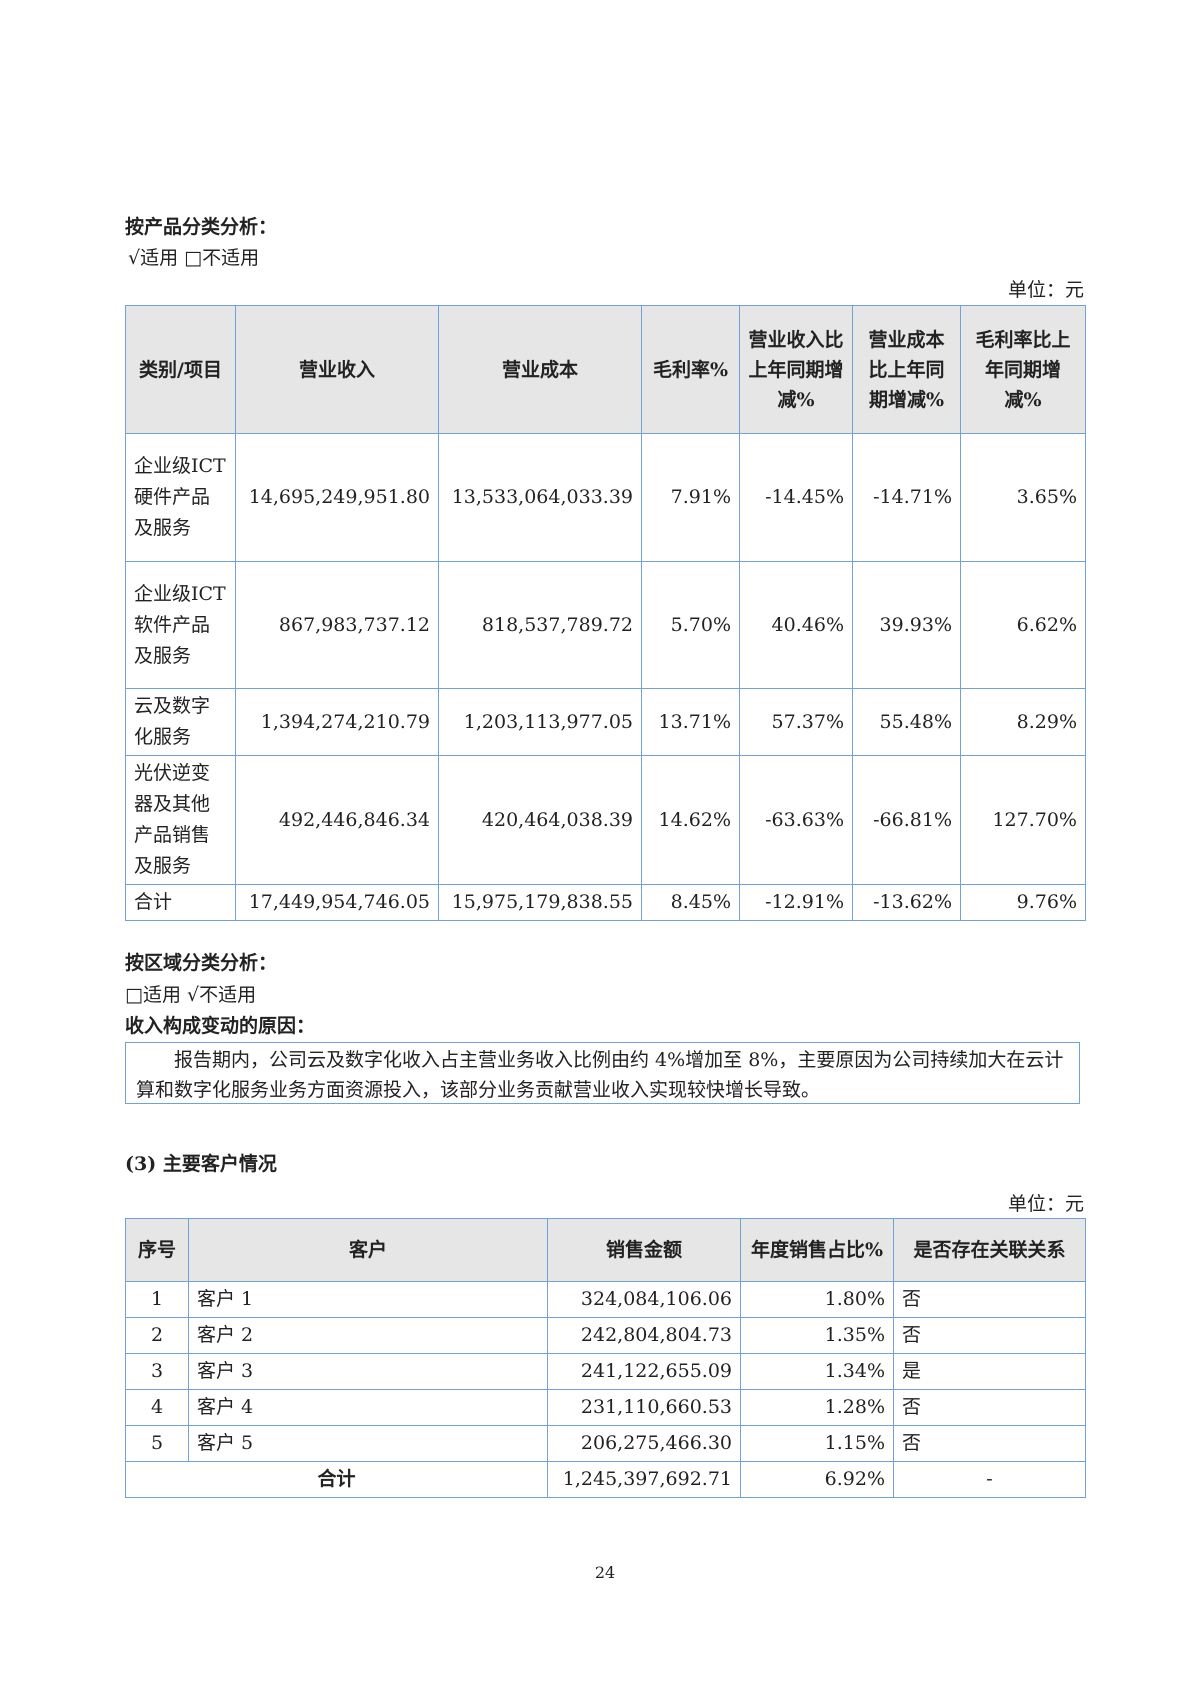 The height and width of the screenshot is (1696, 1200). What do you see at coordinates (540, 497) in the screenshot?
I see `cost-cell: 13,533,064,033.39` at bounding box center [540, 497].